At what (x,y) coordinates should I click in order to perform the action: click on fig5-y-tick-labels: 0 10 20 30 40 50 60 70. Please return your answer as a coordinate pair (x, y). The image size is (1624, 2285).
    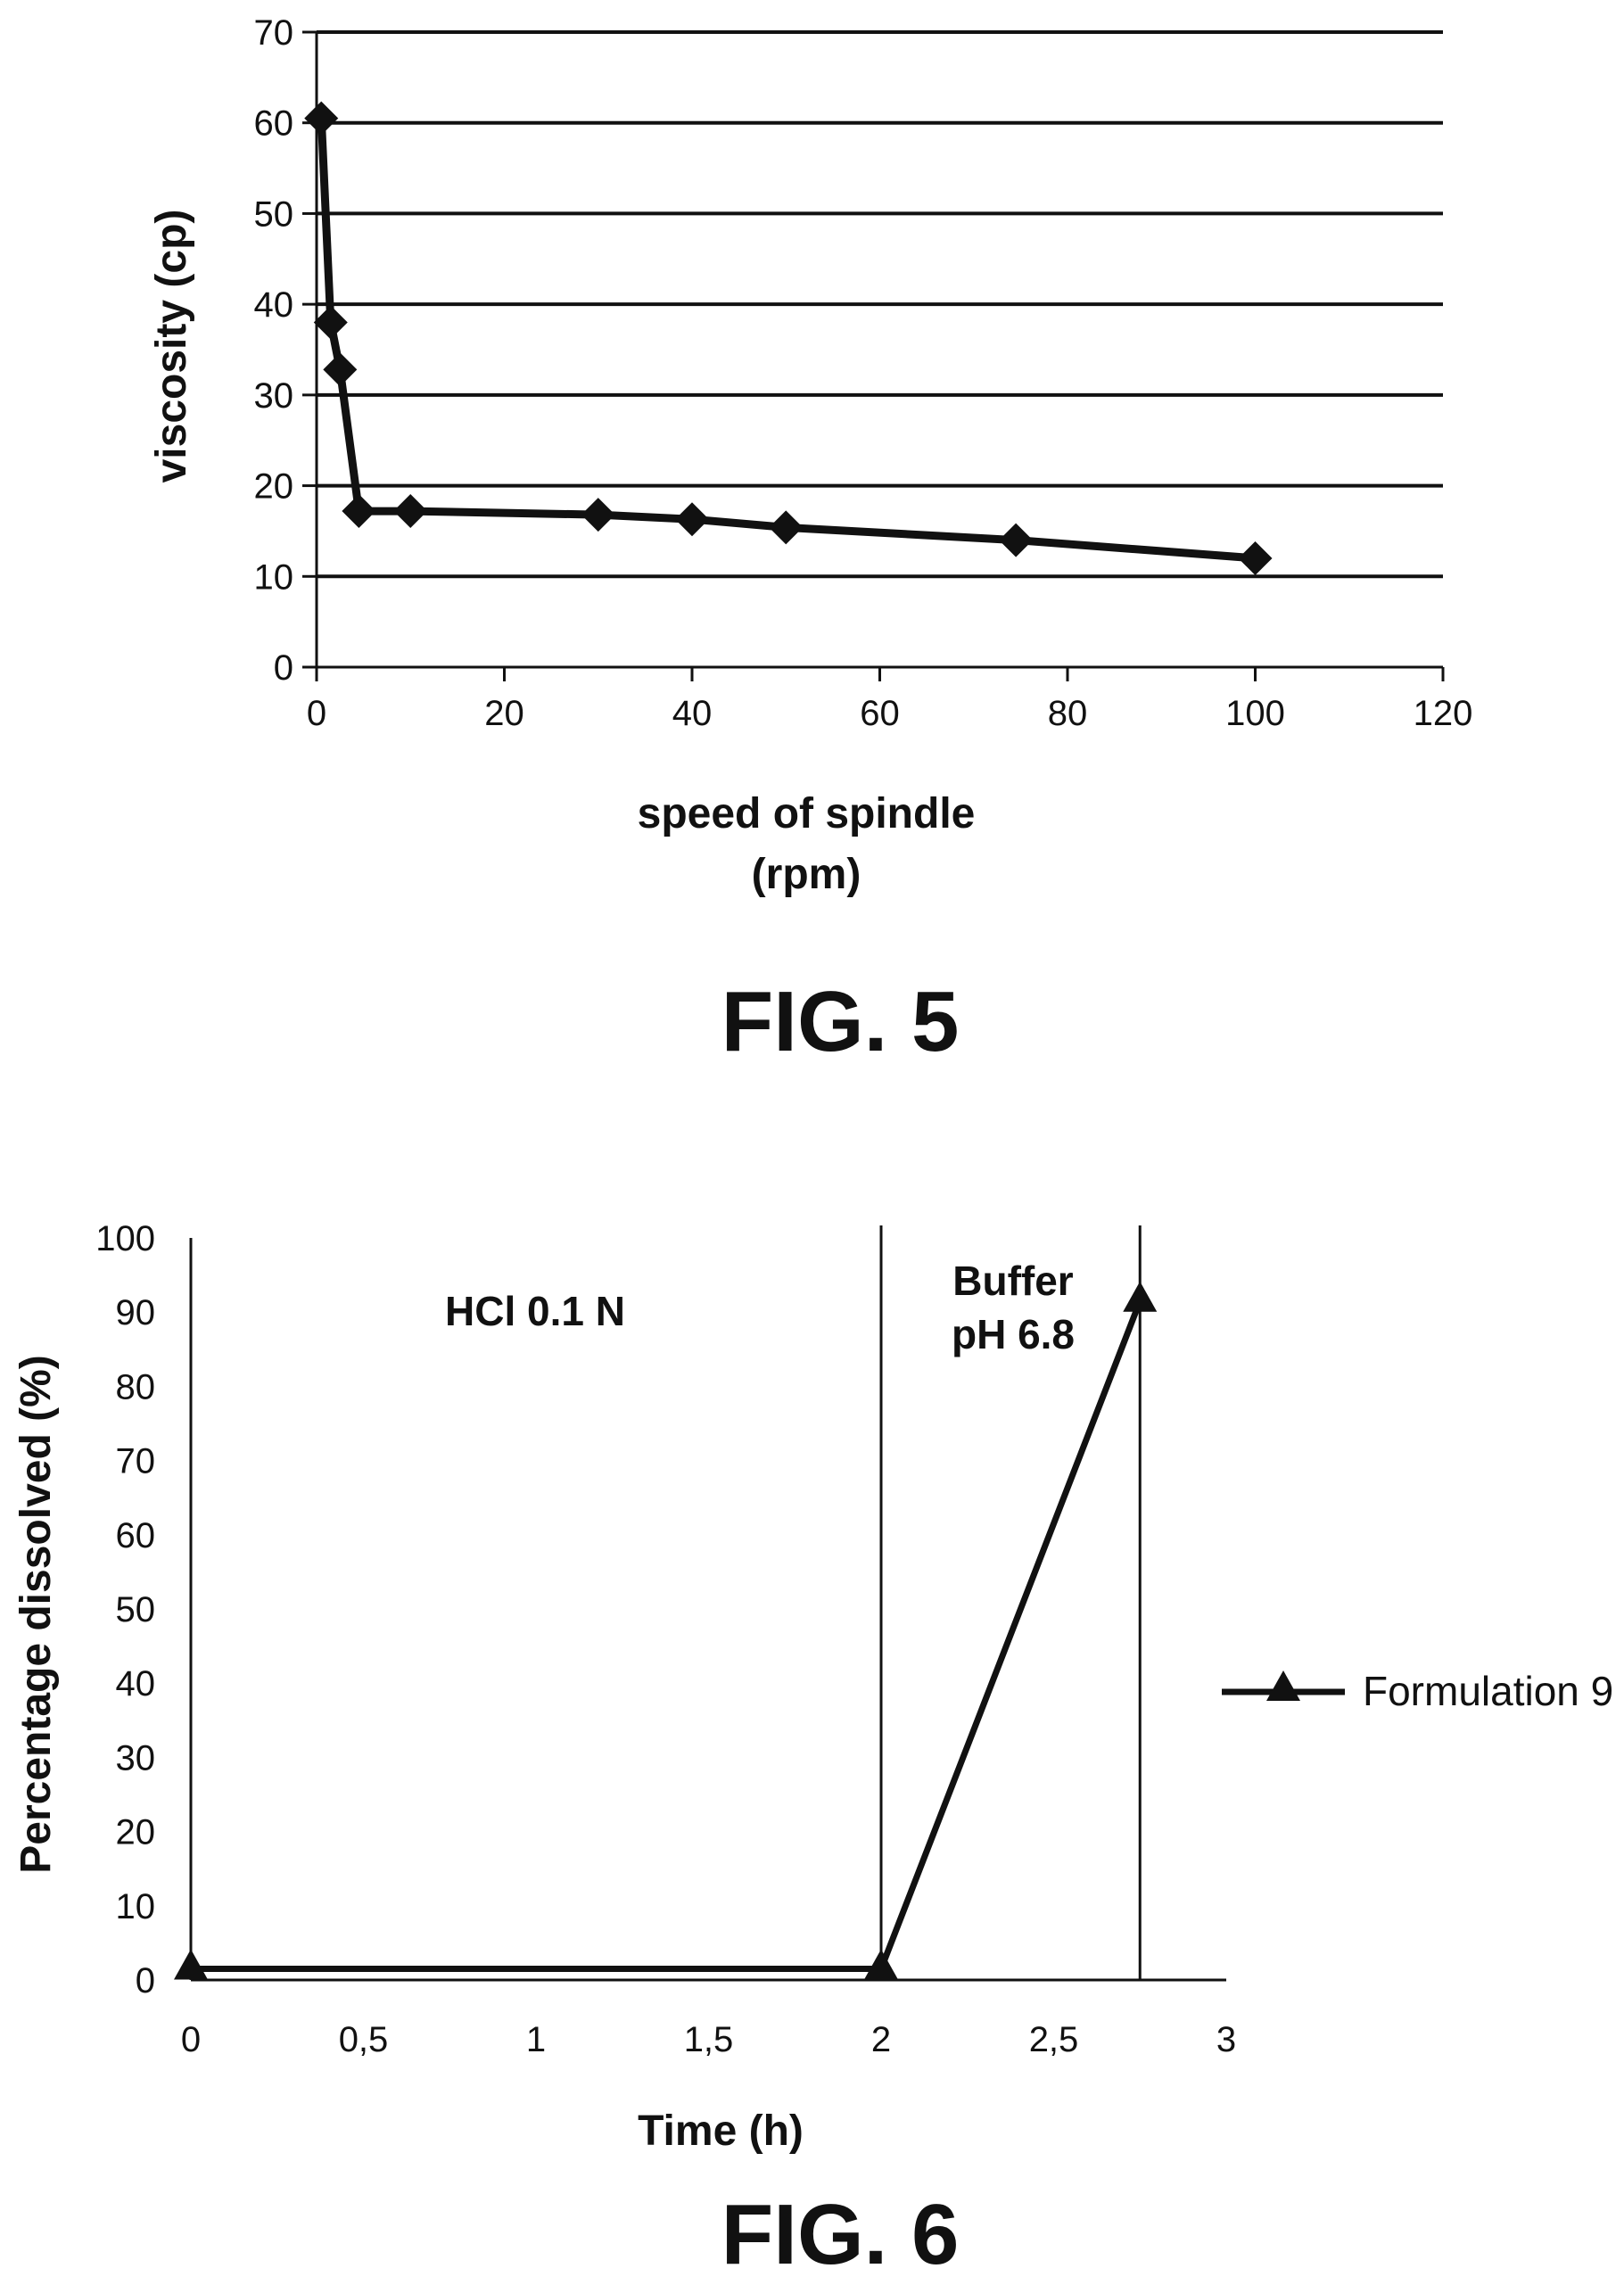
    Looking at the image, I should click on (274, 350).